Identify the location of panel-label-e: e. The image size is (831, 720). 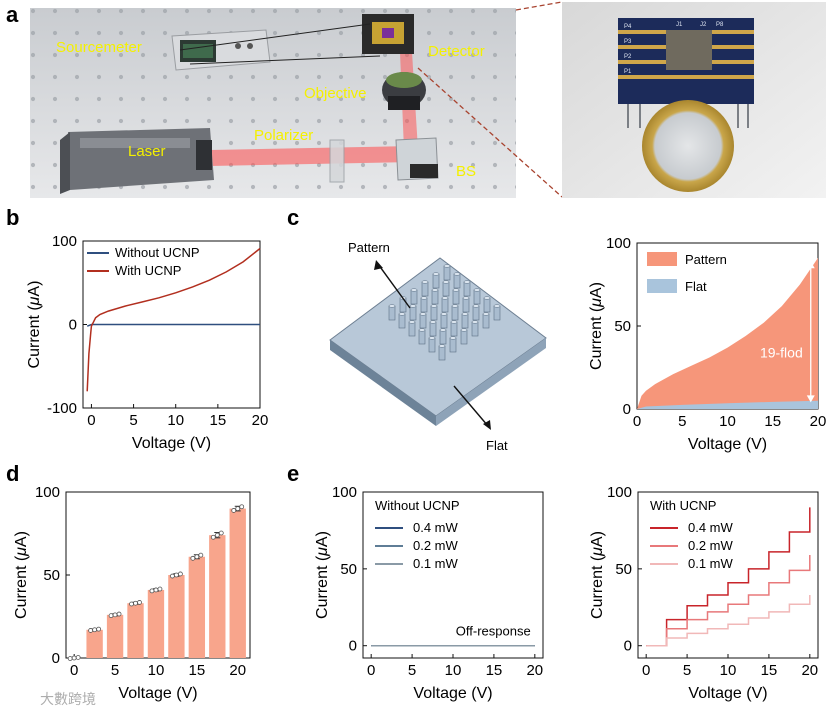
(293, 473).